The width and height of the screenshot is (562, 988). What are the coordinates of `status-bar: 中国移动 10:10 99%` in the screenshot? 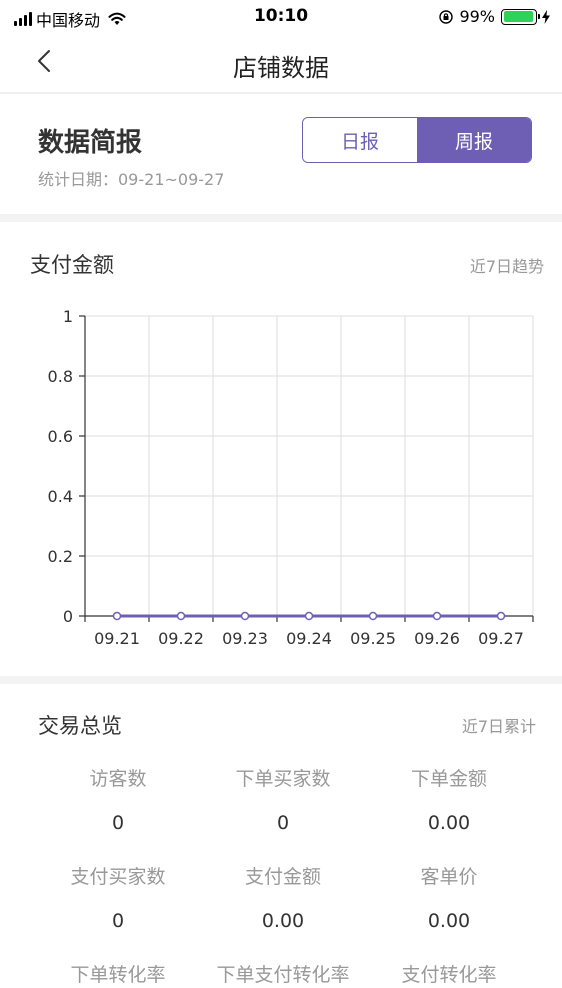 It's located at (281, 18).